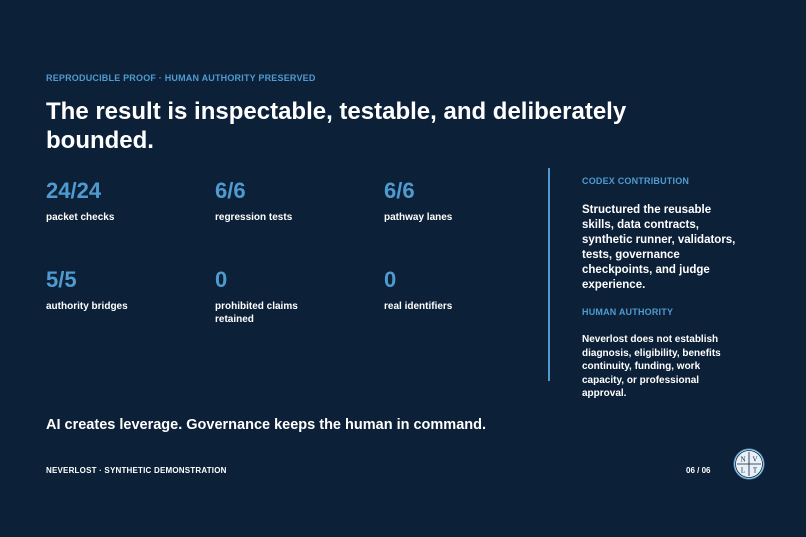 This screenshot has width=806, height=537. I want to click on metric-label: authority bridges, so click(87, 306).